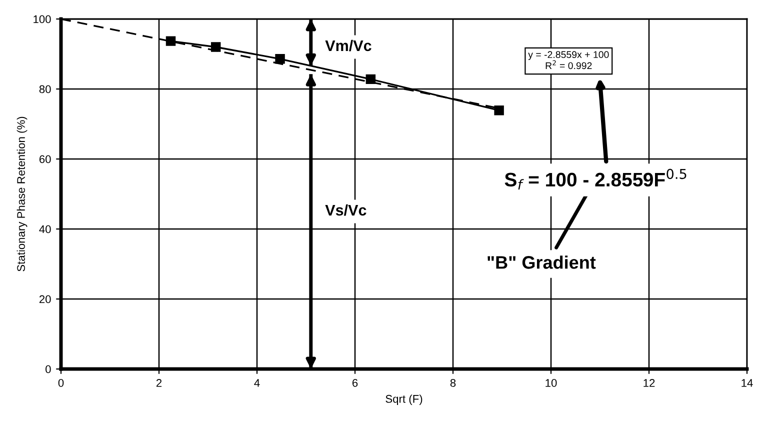 The height and width of the screenshot is (421, 759). I want to click on y-tick-label: 20, so click(45, 299).